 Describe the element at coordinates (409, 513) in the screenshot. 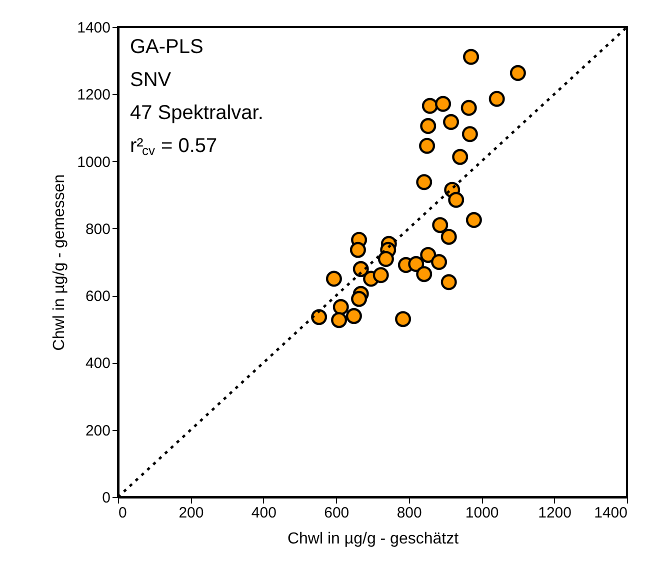

I see `x-tick-label: 800` at that location.